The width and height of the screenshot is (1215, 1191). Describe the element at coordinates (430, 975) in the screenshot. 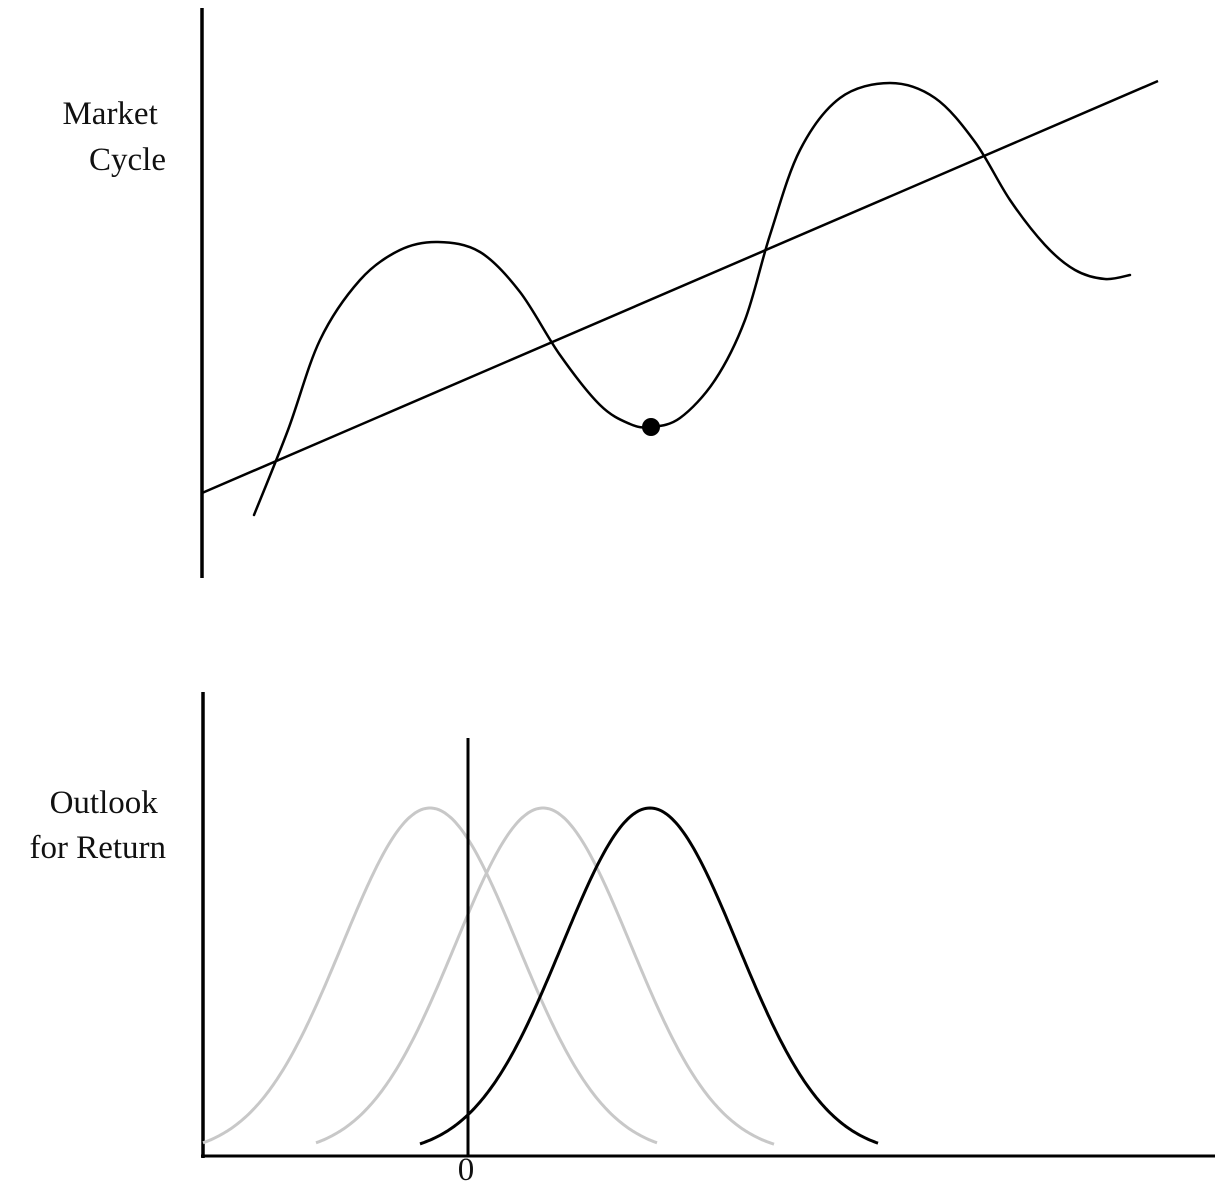

I see `faded-distribution-left` at that location.